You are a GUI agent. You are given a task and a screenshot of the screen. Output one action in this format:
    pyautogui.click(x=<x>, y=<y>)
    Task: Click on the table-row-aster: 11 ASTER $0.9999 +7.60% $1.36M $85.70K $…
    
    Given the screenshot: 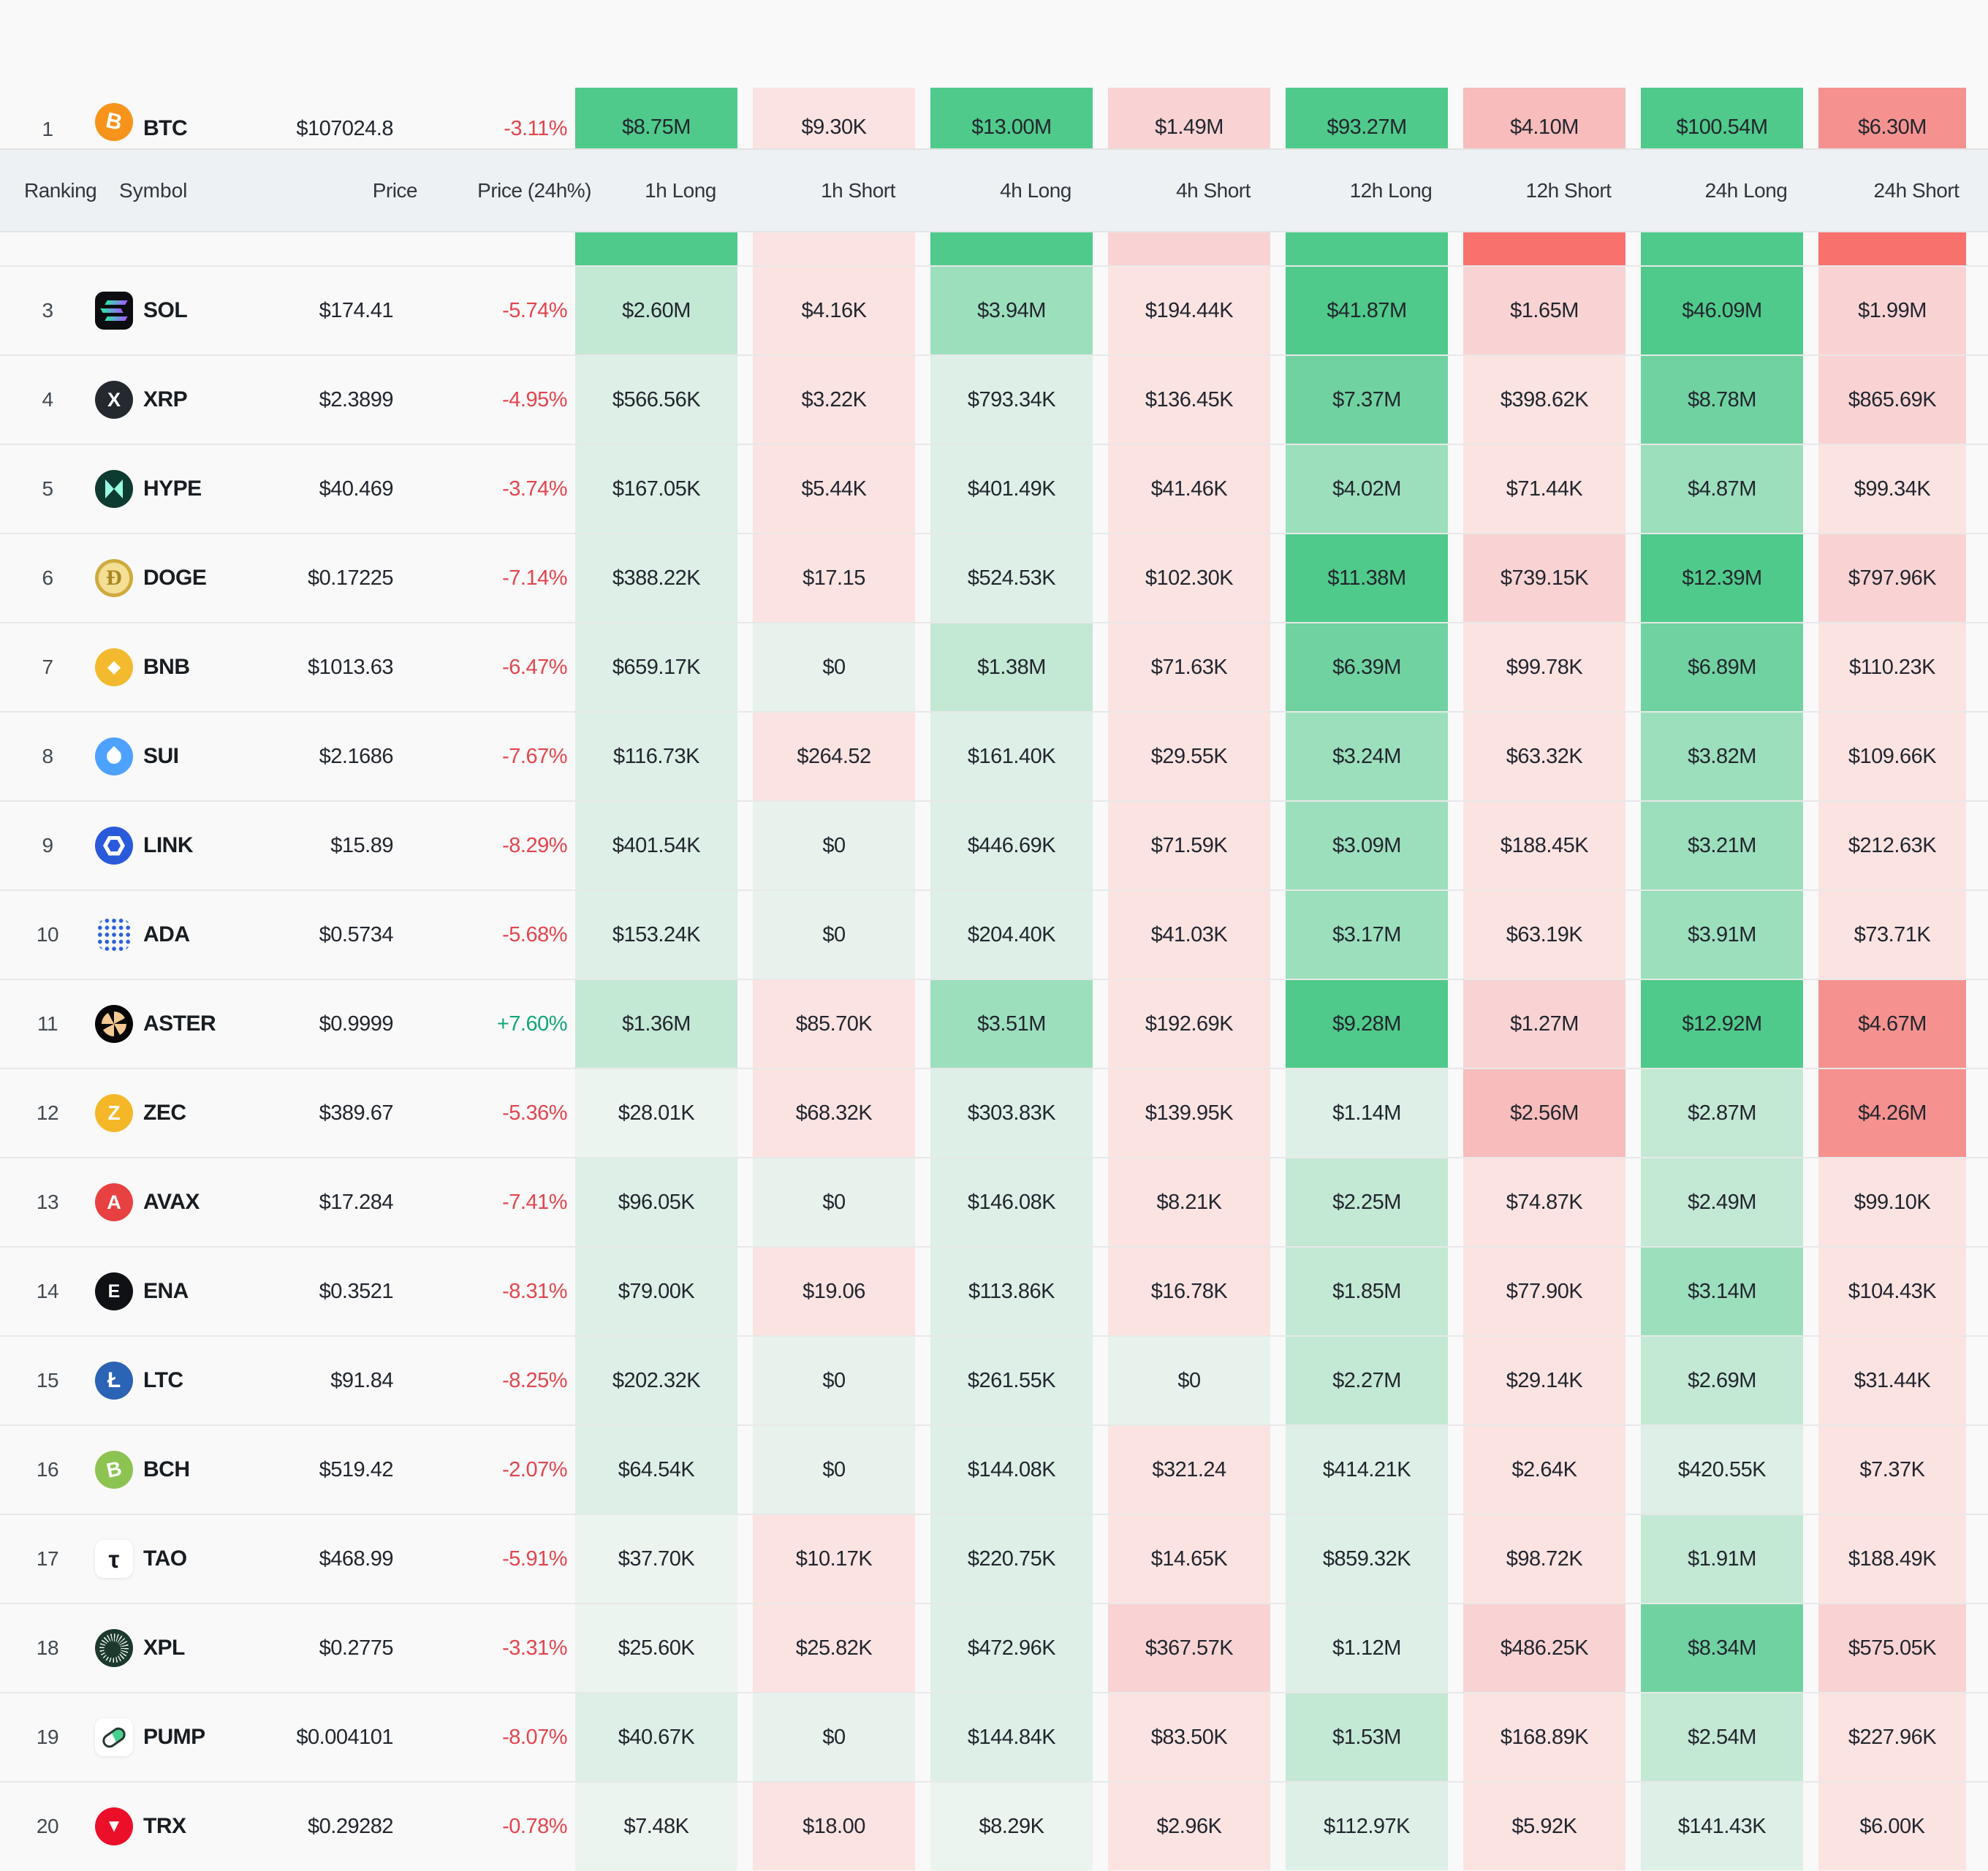 What is the action you would take?
    pyautogui.click(x=994, y=1023)
    